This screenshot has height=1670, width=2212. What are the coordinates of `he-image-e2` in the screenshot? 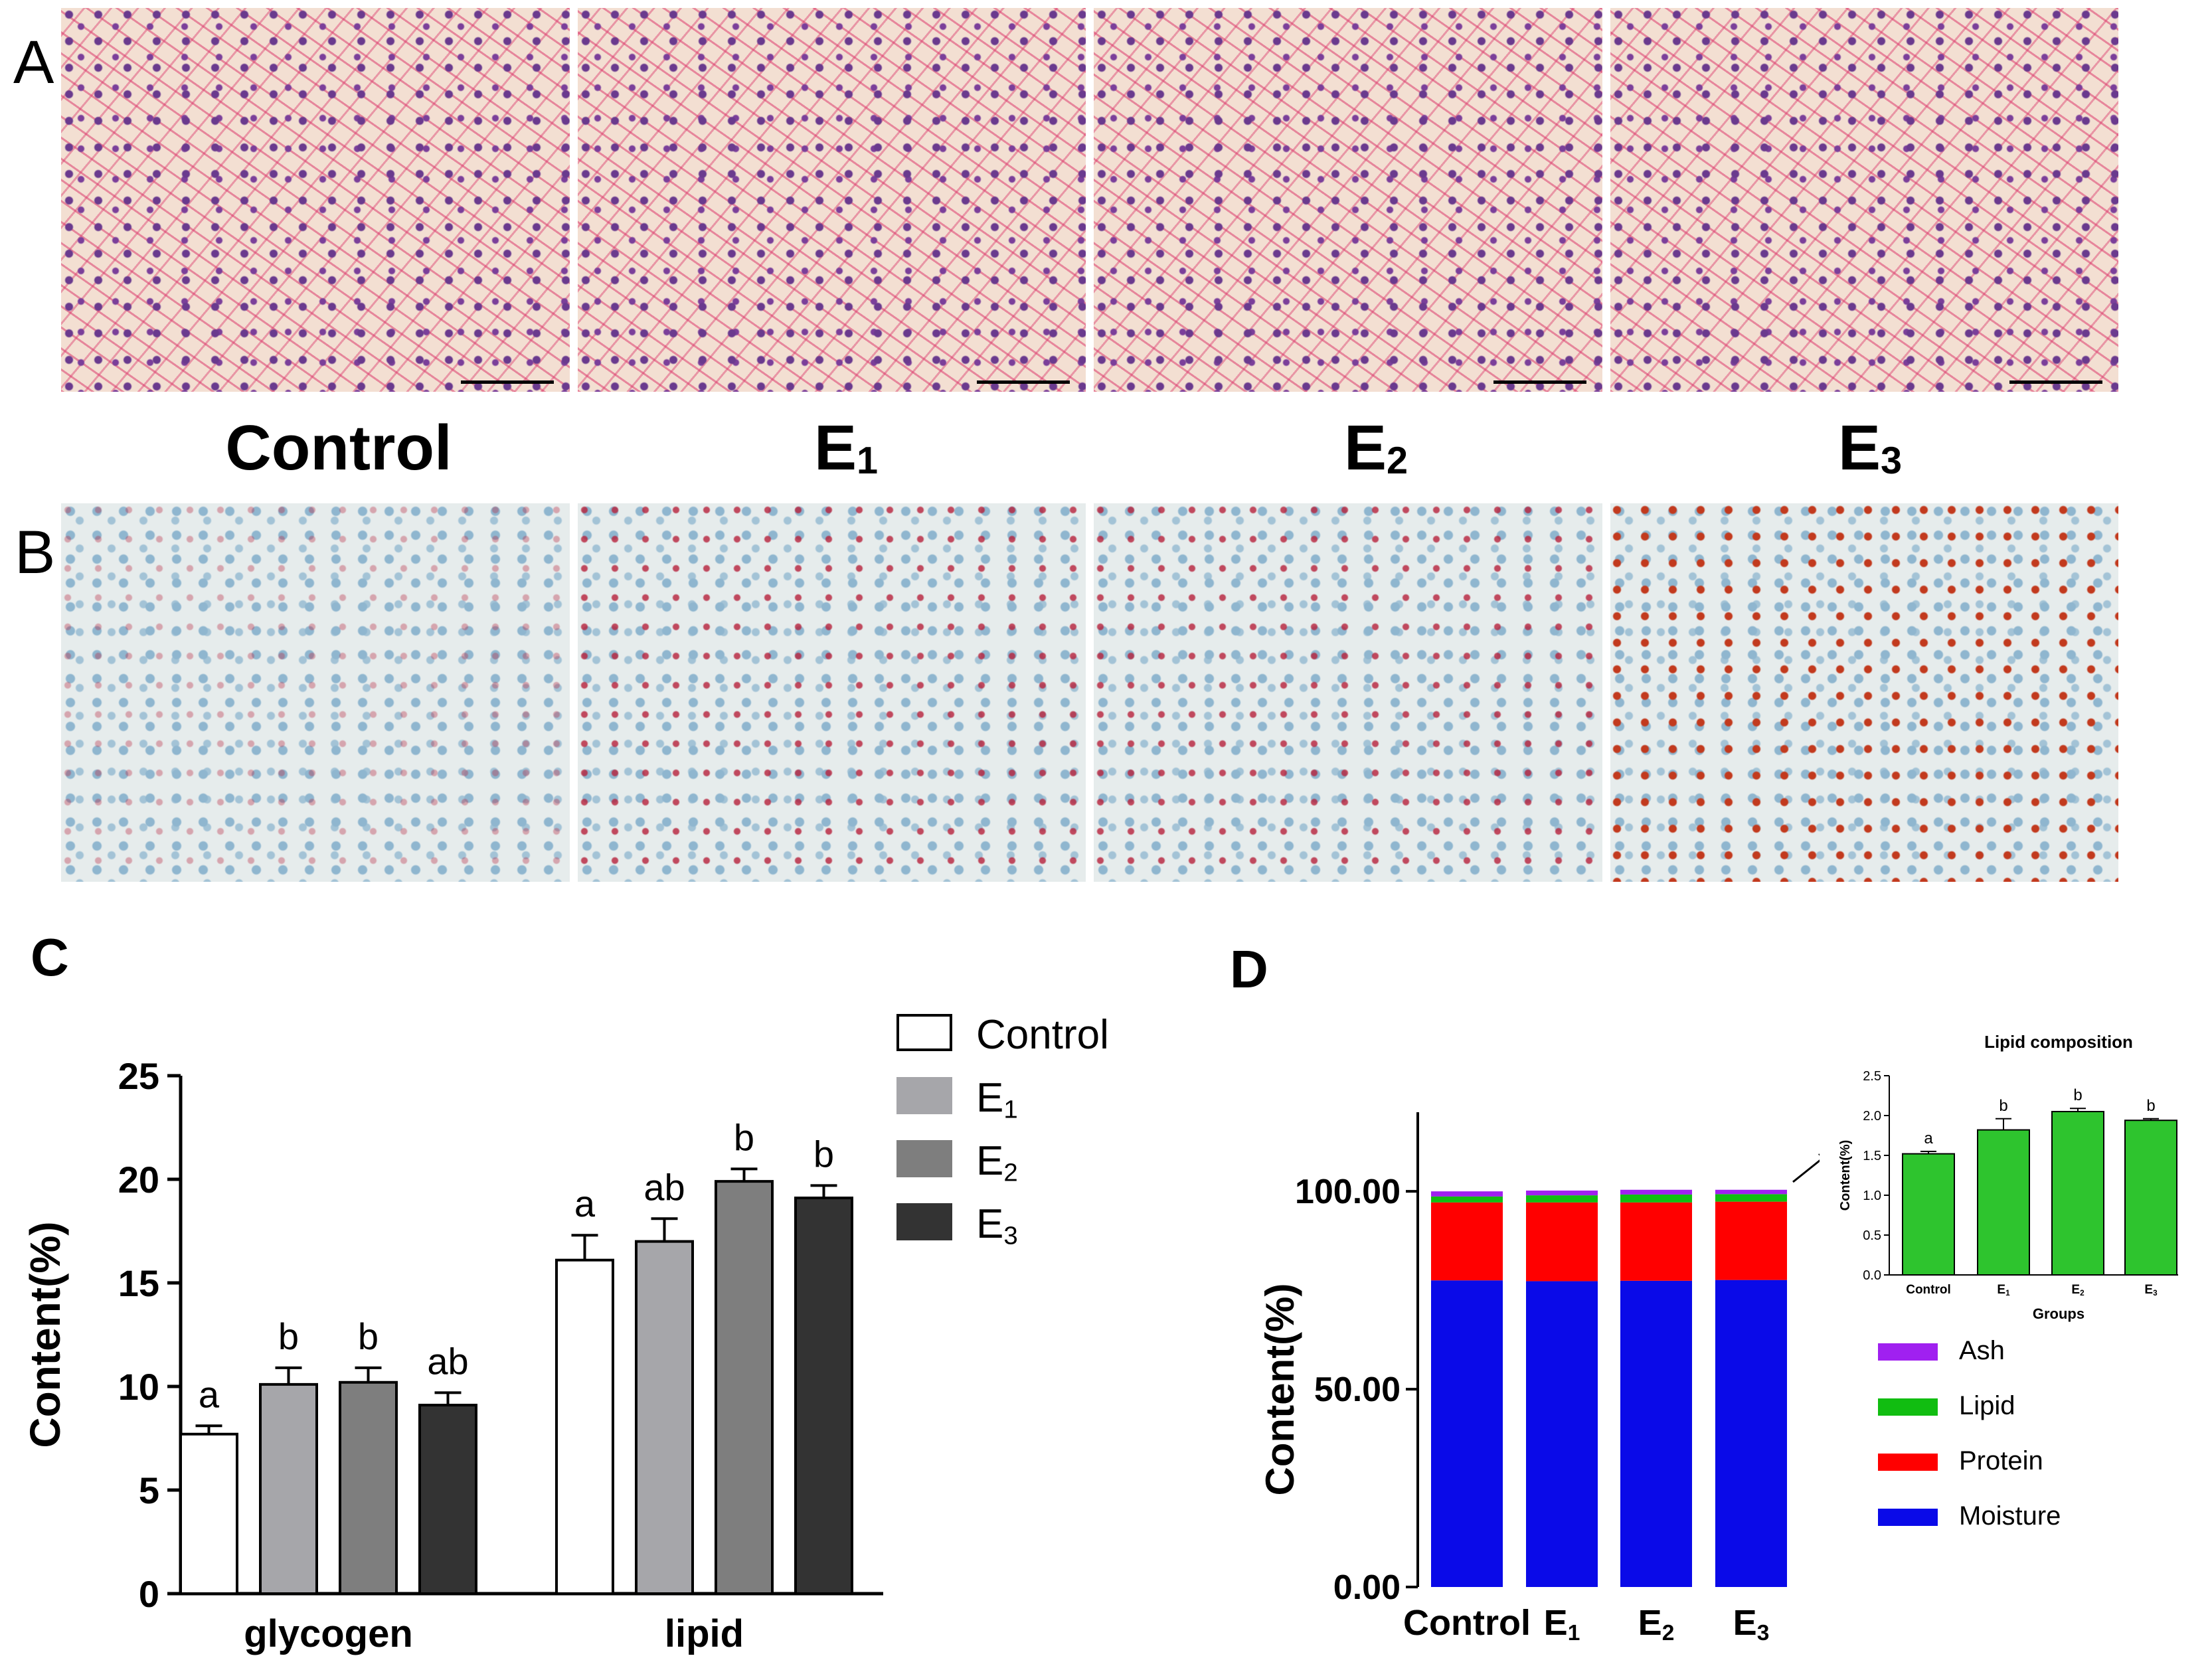 It's located at (1348, 200).